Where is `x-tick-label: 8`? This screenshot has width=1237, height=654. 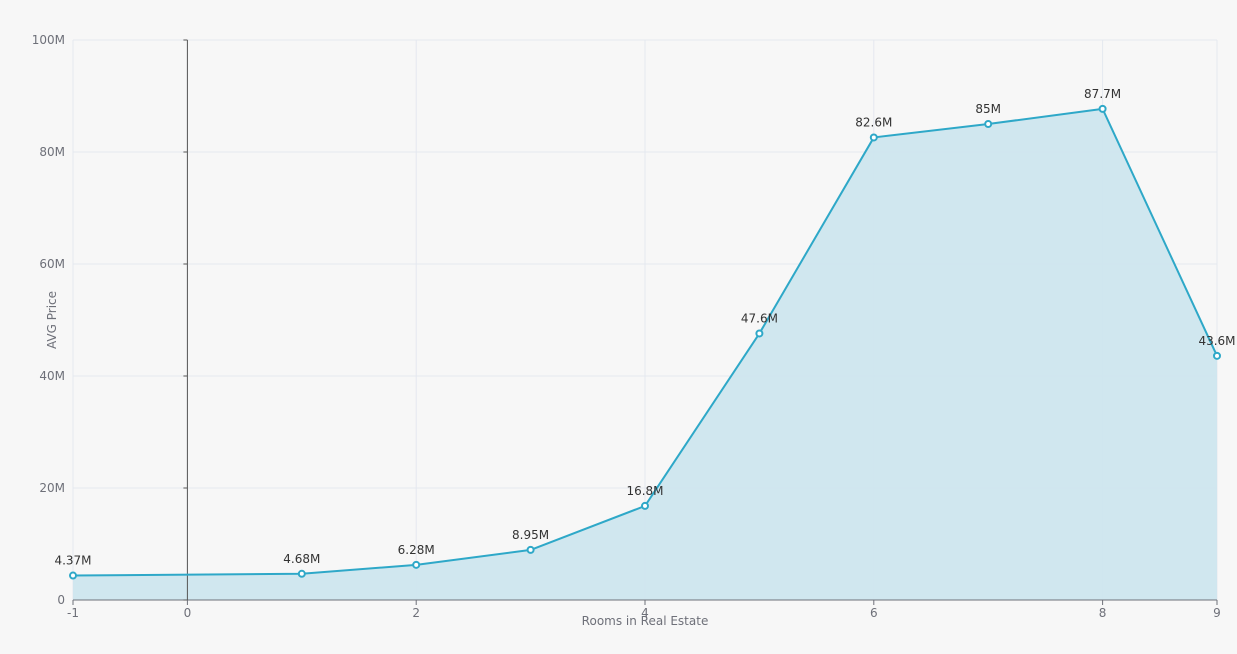 x-tick-label: 8 is located at coordinates (1103, 613).